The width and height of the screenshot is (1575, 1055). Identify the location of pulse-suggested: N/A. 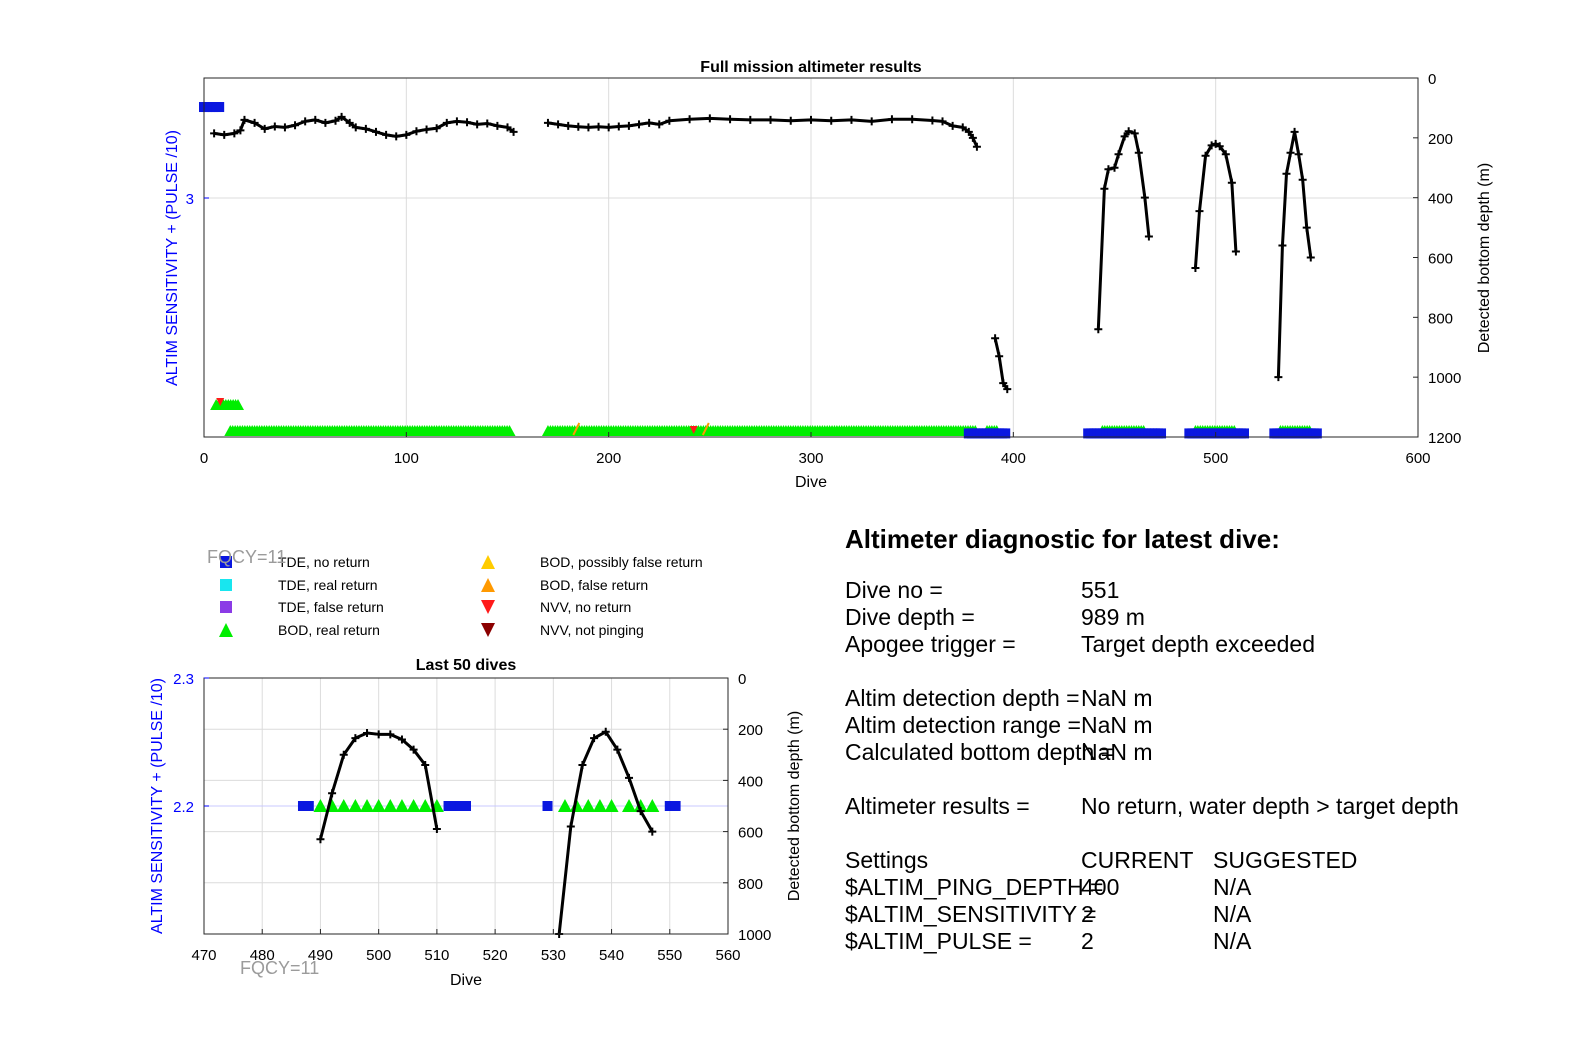
(1232, 941).